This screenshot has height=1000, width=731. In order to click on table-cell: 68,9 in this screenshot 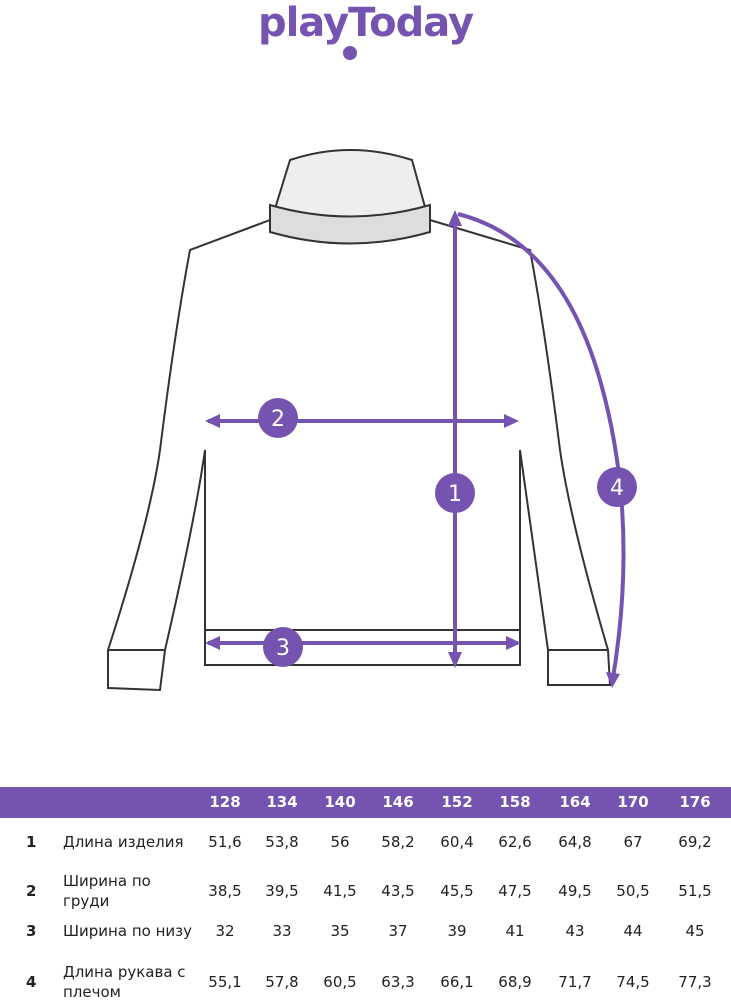, I will do `click(515, 982)`.